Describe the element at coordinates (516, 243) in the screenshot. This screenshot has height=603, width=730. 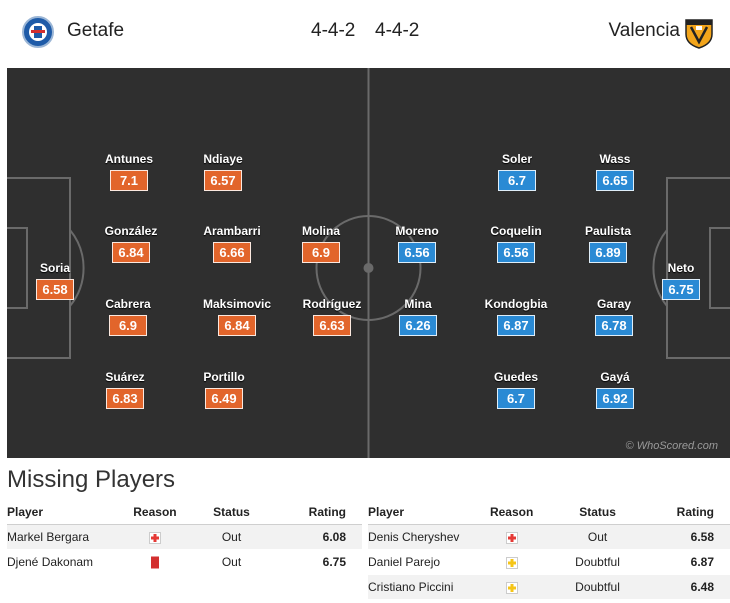
I see `player-coquelin: Coquelin 6.56` at that location.